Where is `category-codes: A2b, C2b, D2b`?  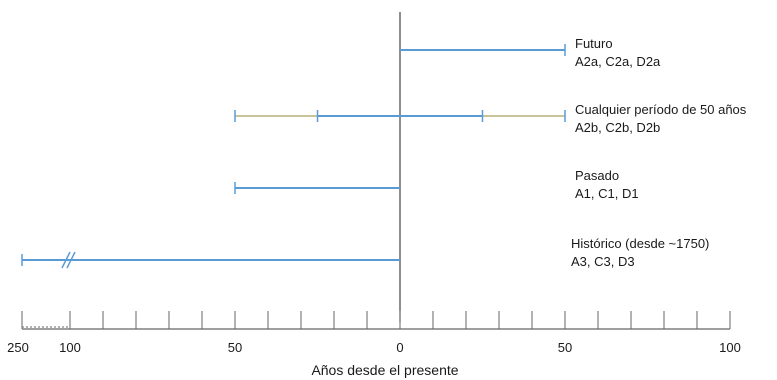
category-codes: A2b, C2b, D2b is located at coordinates (617, 127).